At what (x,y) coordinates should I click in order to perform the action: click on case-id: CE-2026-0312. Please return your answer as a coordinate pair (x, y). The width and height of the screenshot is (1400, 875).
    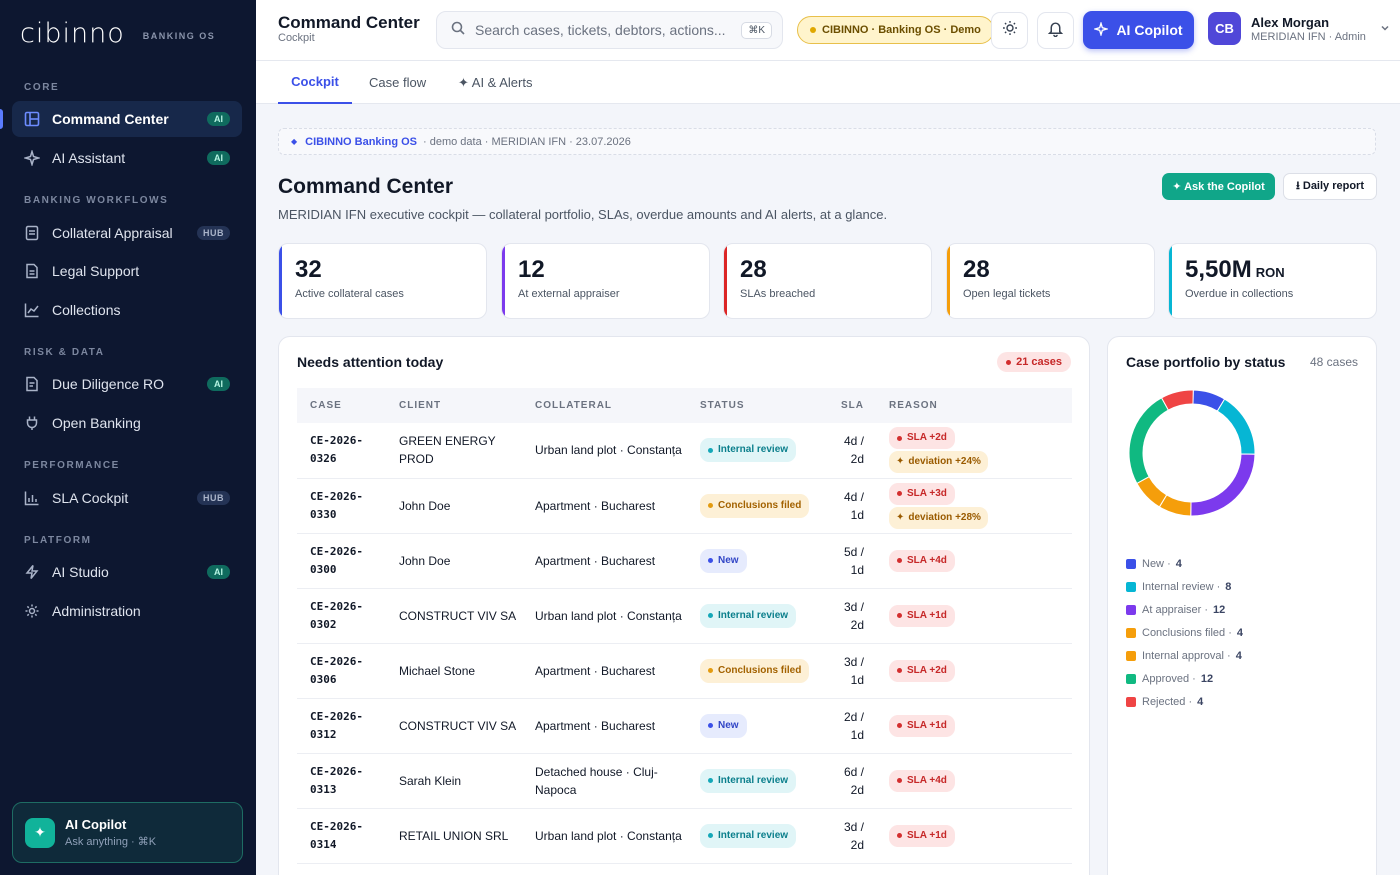
    Looking at the image, I should click on (341, 726).